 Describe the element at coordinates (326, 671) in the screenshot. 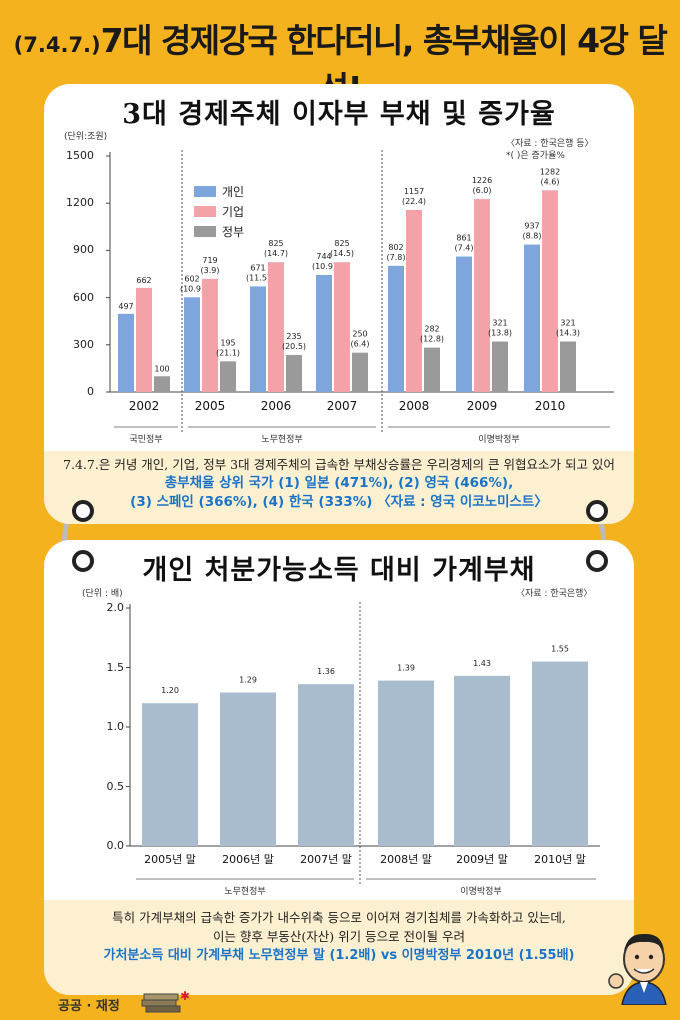

I see `bar-value-label: 1.36` at that location.